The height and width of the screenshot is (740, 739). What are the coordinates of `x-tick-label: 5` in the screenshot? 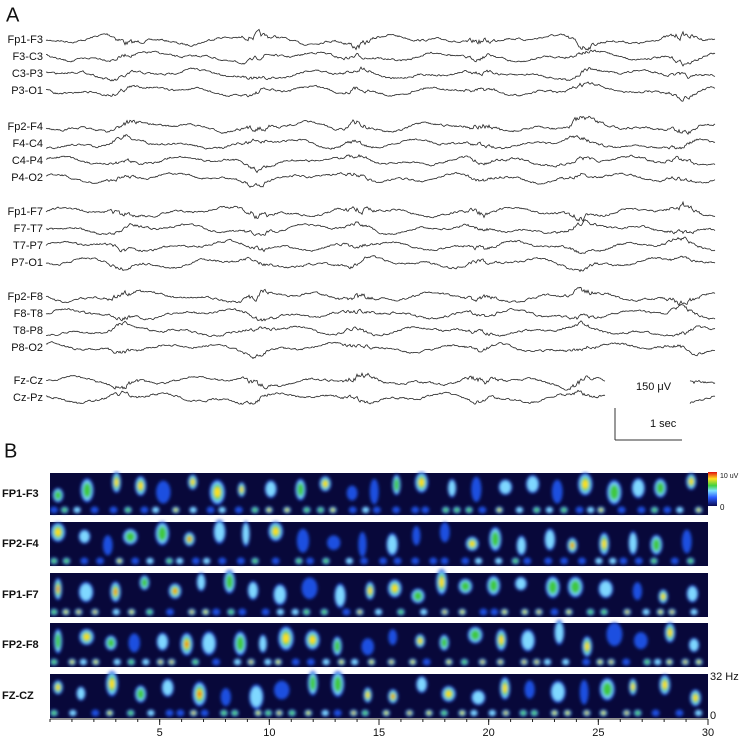 It's located at (160, 733).